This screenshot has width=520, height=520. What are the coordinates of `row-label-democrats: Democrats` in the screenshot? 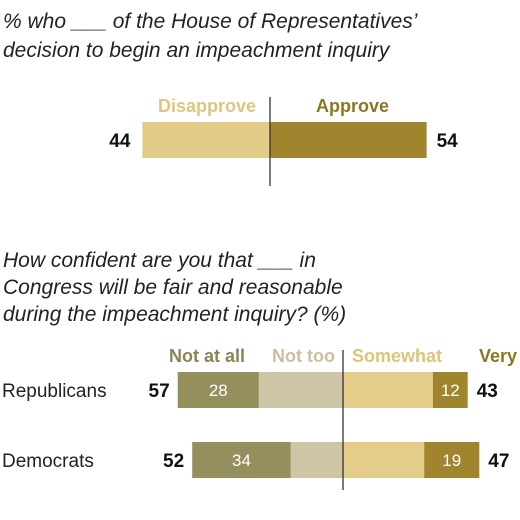 It's located at (48, 461).